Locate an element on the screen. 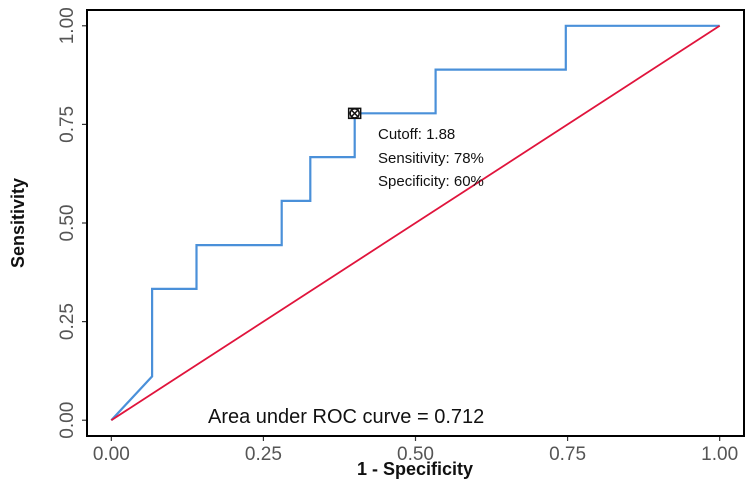  x-tick-label: 0.00 is located at coordinates (111, 454).